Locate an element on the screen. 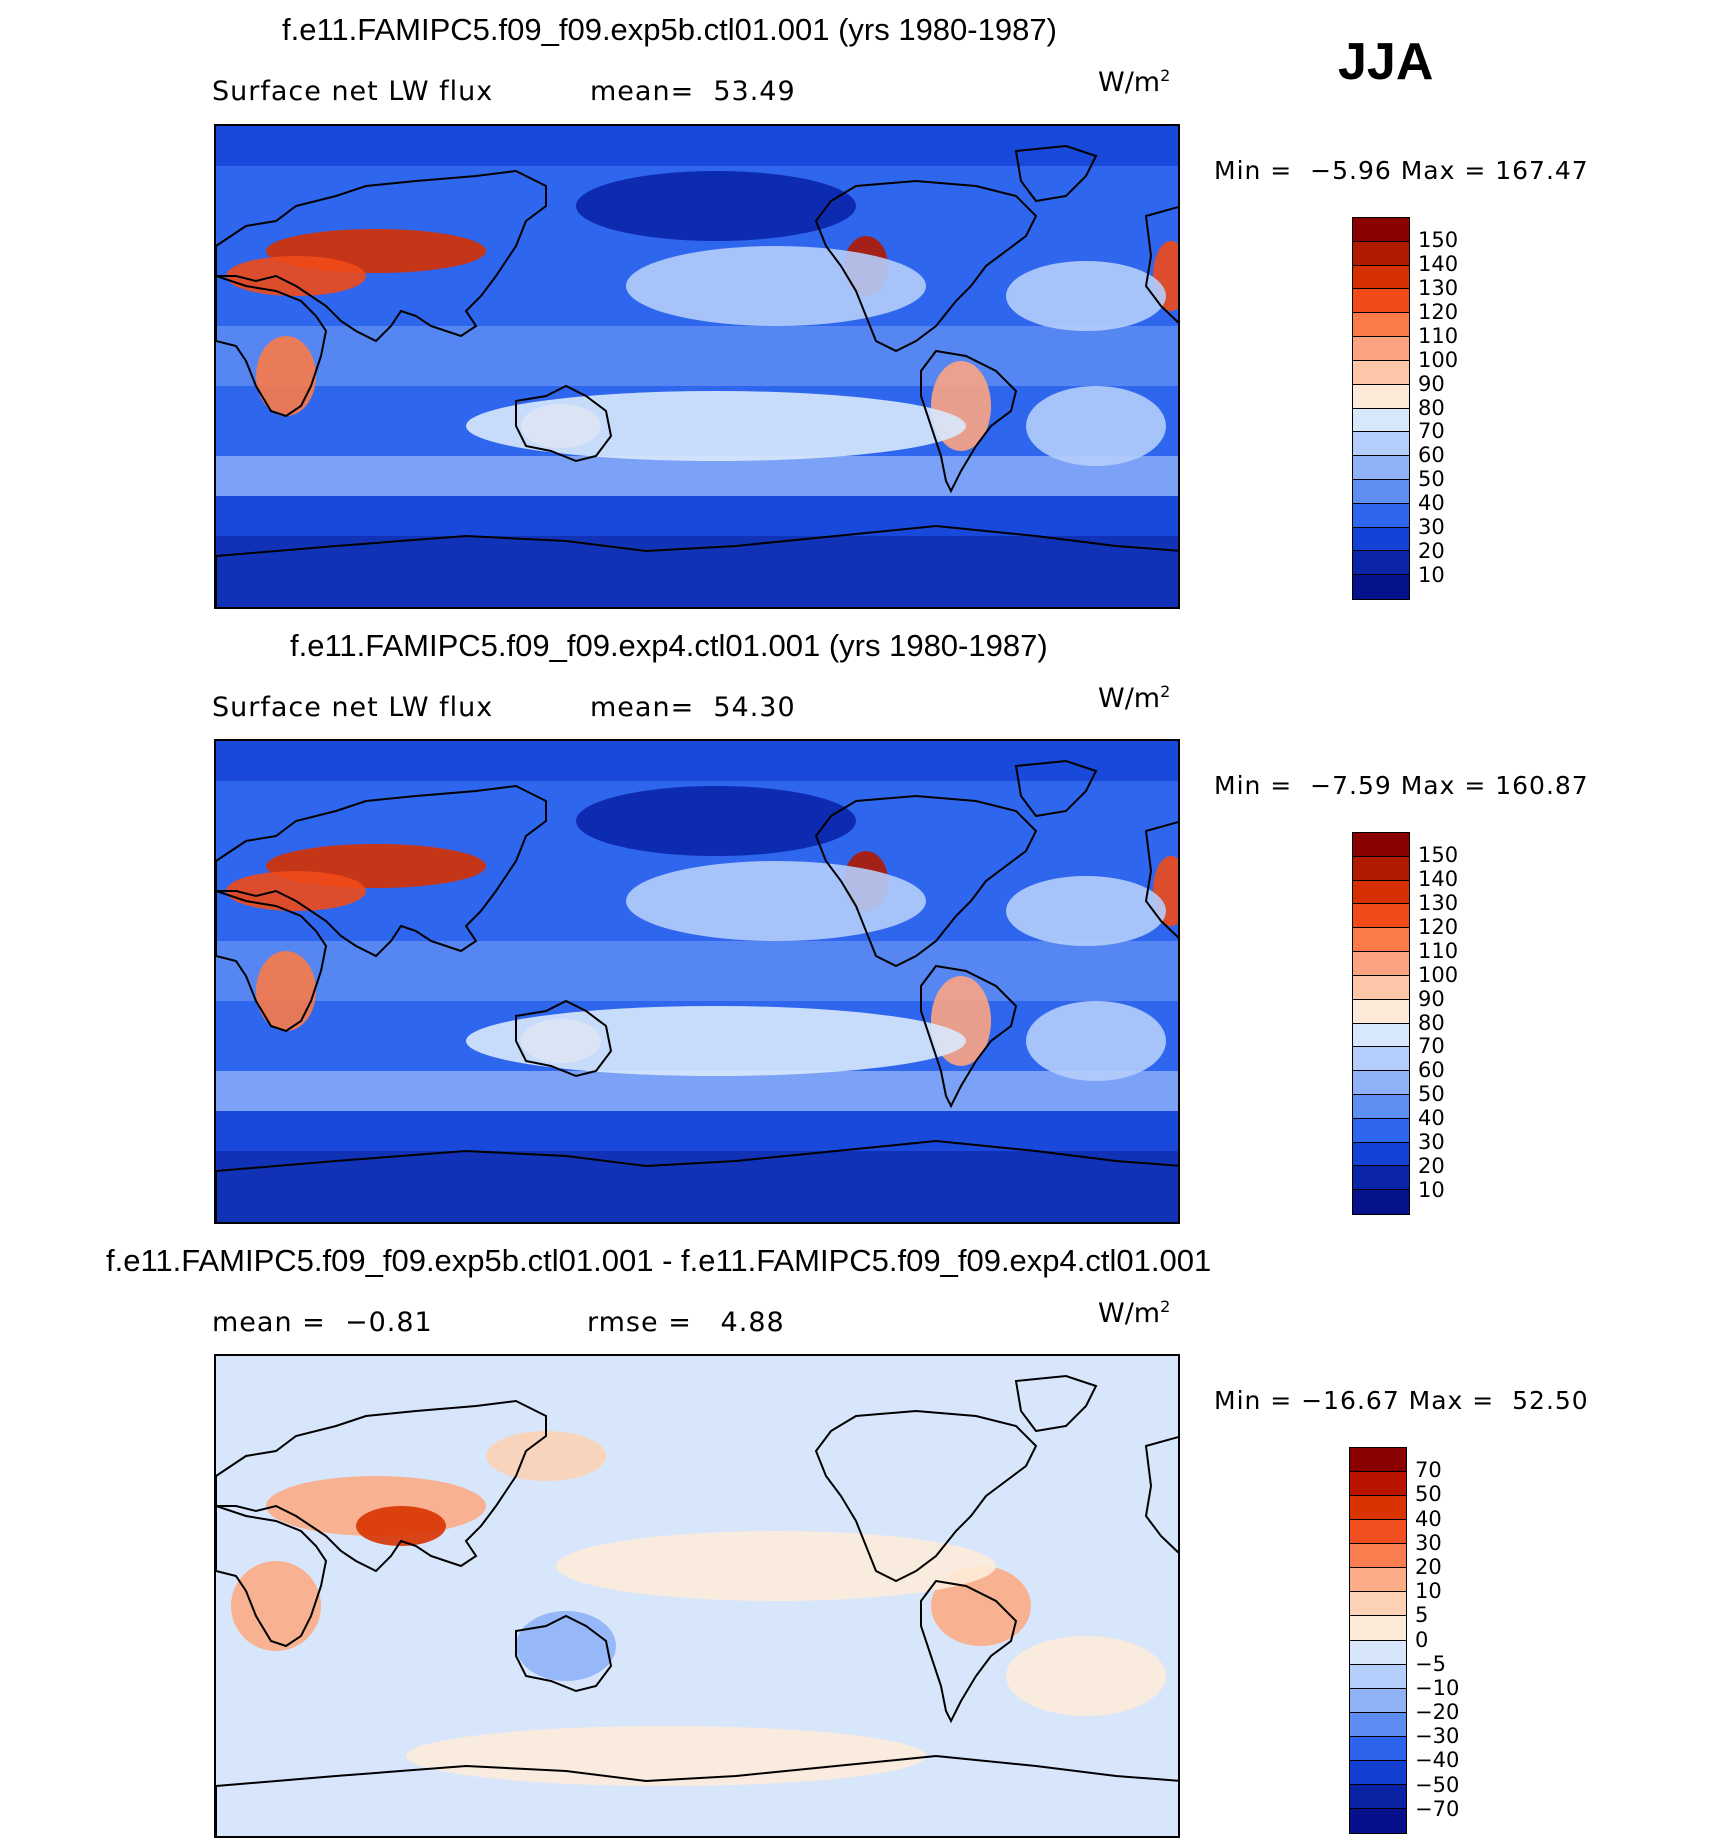 This screenshot has height=1841, width=1710. colorbar-tick-label: −50 is located at coordinates (1437, 1784).